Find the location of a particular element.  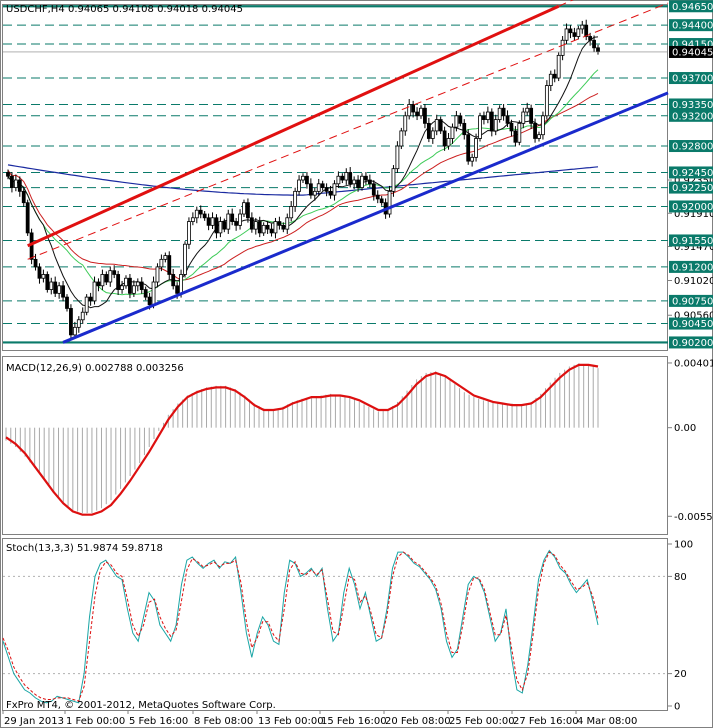

price-tick-label: 0.90560 is located at coordinates (693, 316).